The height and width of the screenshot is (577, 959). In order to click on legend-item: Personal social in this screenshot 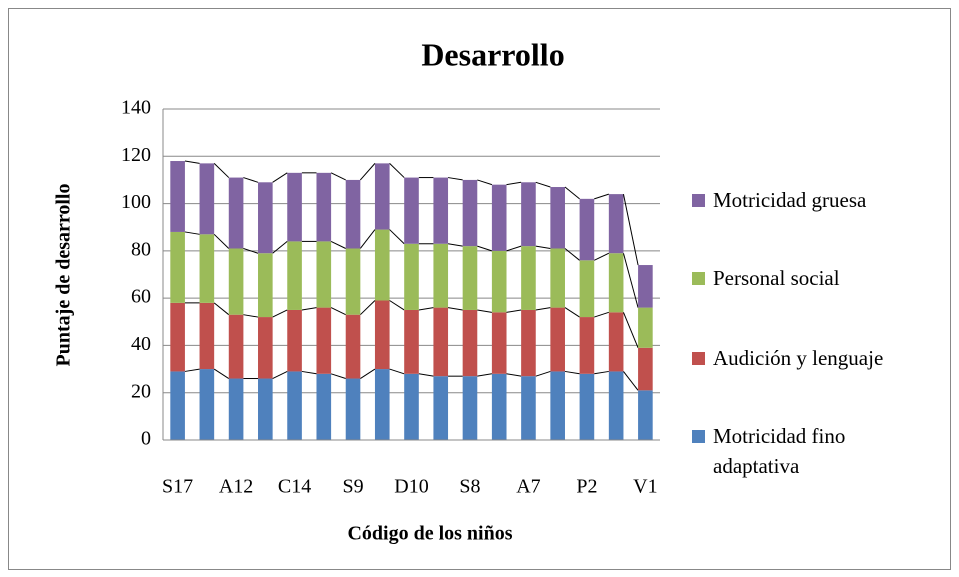, I will do `click(822, 278)`.